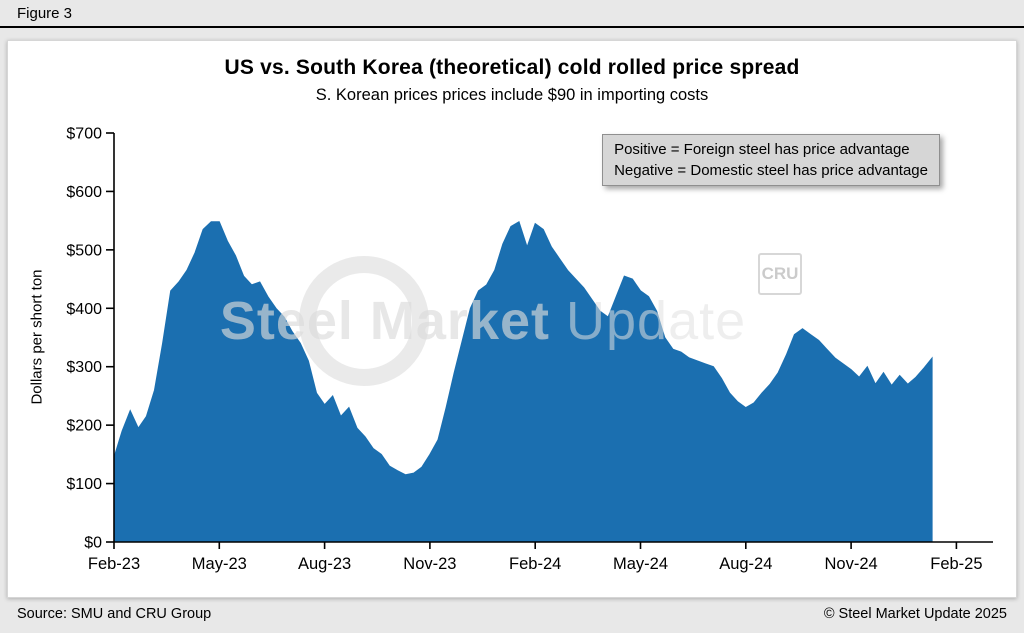  What do you see at coordinates (429, 564) in the screenshot?
I see `x-tick-label: Nov-23` at bounding box center [429, 564].